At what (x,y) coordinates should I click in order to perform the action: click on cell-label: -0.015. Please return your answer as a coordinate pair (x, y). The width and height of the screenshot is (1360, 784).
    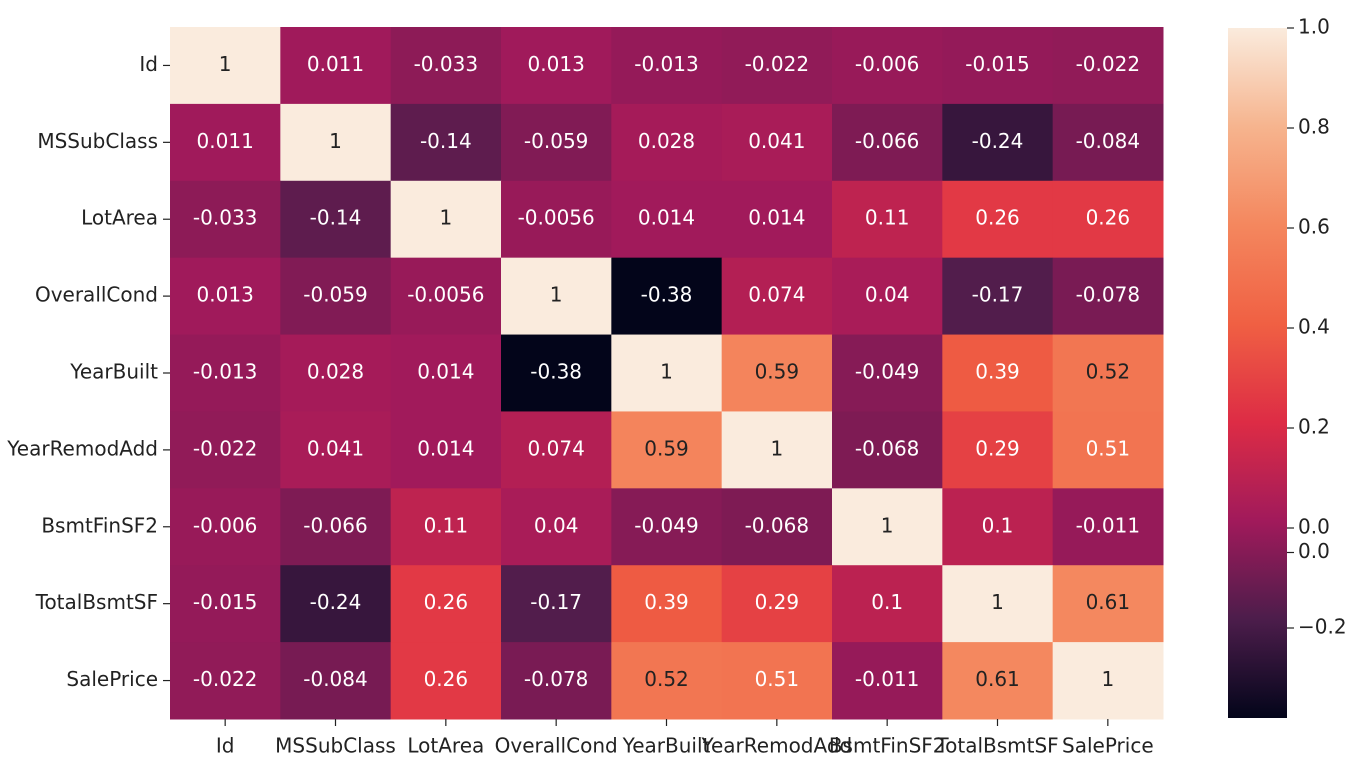
    Looking at the image, I should click on (225, 602).